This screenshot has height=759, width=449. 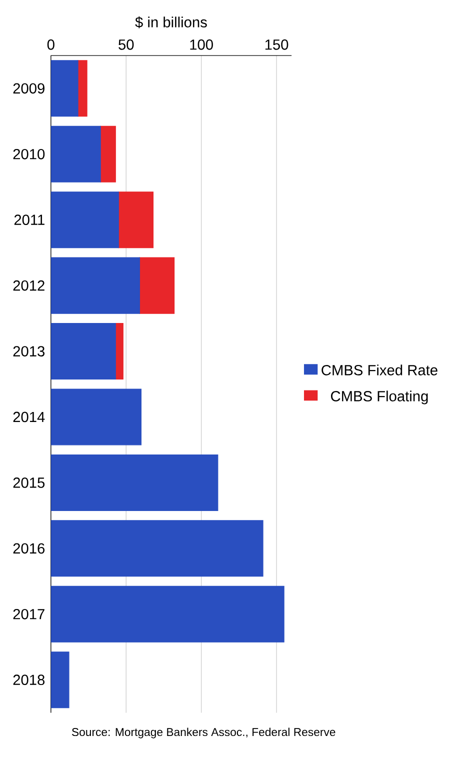 I want to click on y-tick-label: 2010, so click(x=29, y=154).